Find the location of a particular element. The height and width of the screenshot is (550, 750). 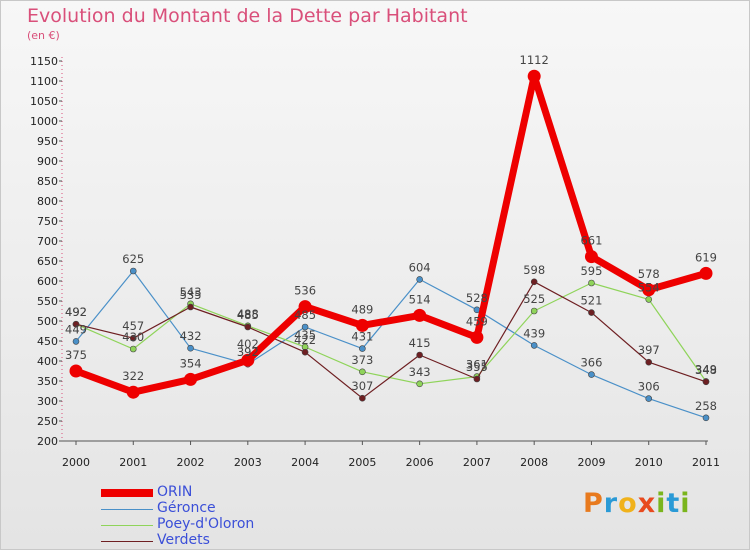

y-tick-label: 650 is located at coordinates (47, 261).